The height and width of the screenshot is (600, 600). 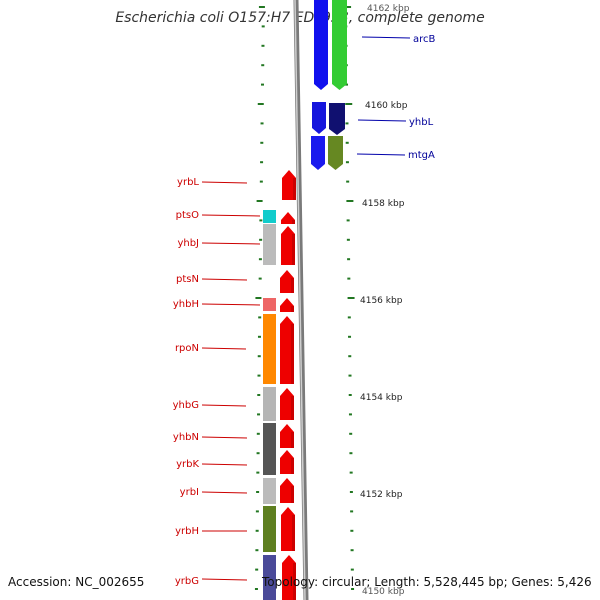 I want to click on gene-label-yrbI: yrbI, so click(x=189, y=492).